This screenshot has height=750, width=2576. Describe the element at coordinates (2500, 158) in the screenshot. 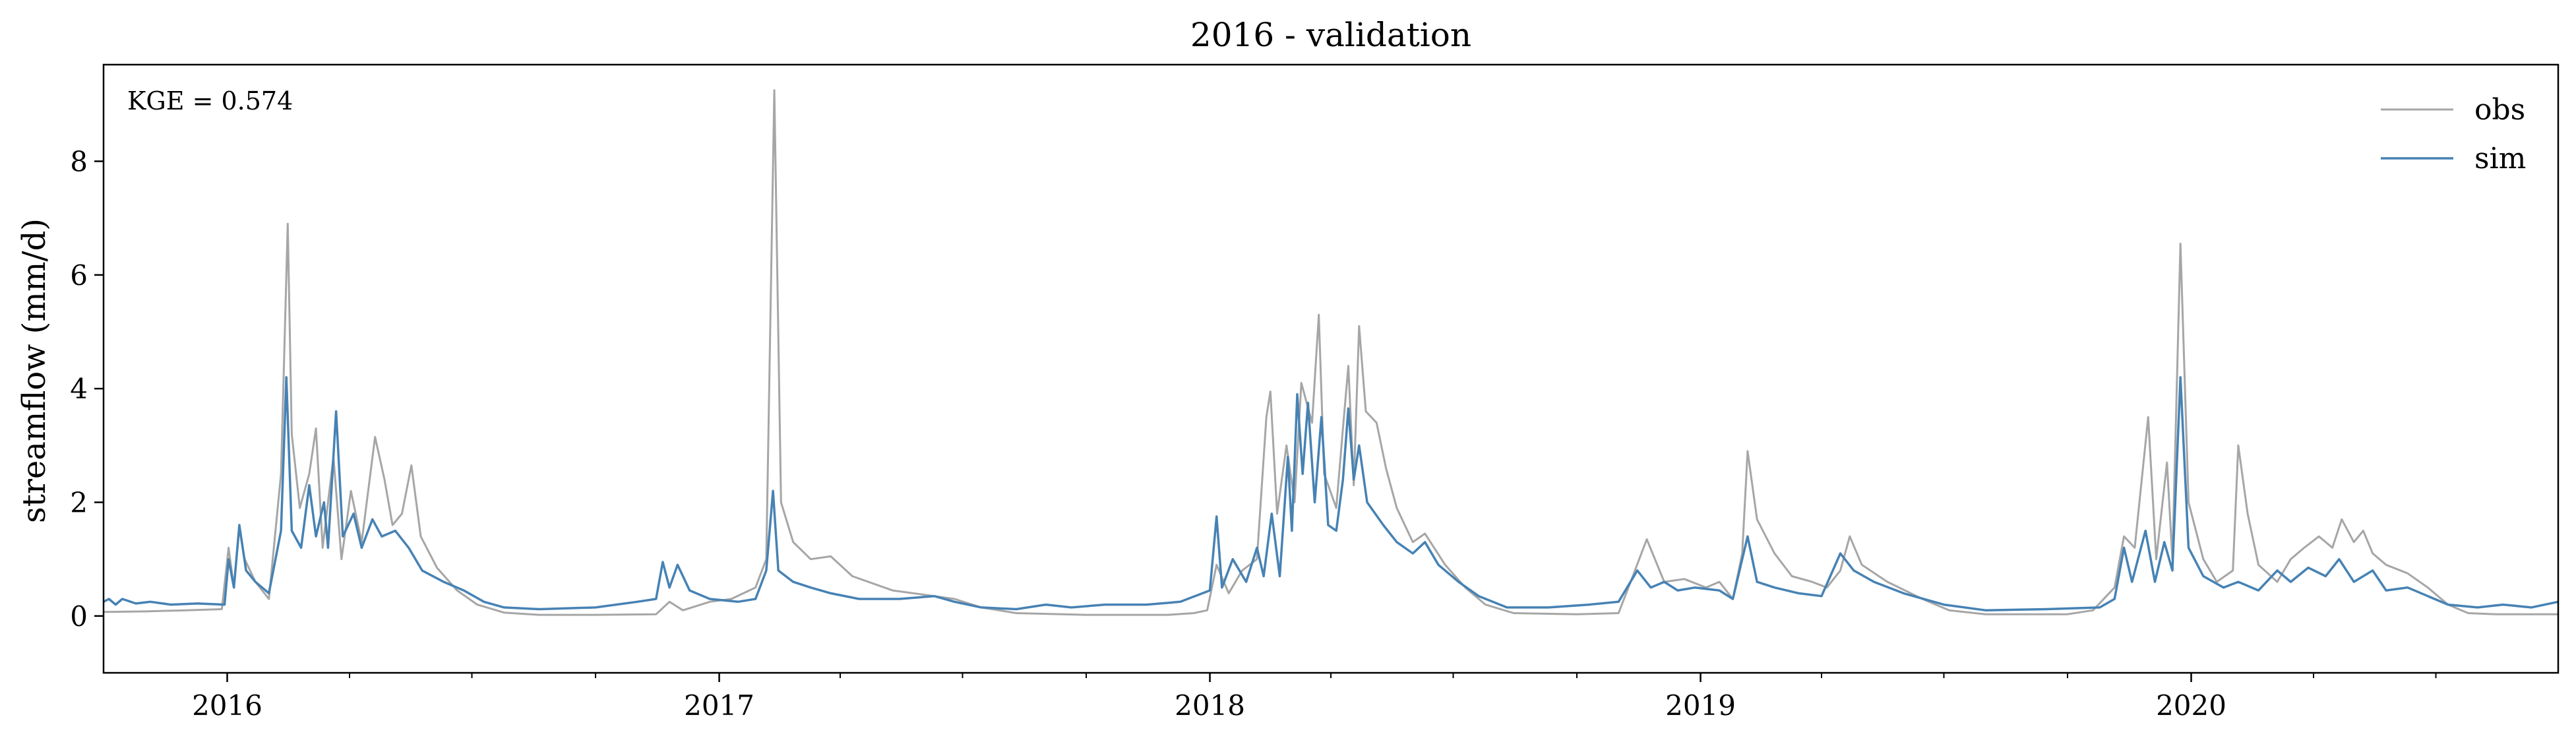

I see `legend-label-sim: sim` at that location.